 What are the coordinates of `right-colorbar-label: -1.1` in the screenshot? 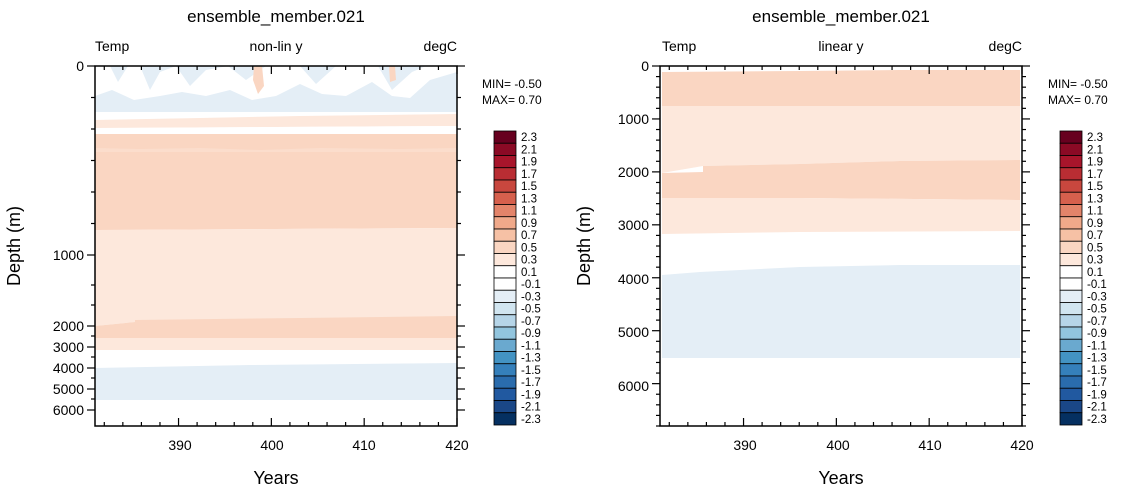 It's located at (1097, 346).